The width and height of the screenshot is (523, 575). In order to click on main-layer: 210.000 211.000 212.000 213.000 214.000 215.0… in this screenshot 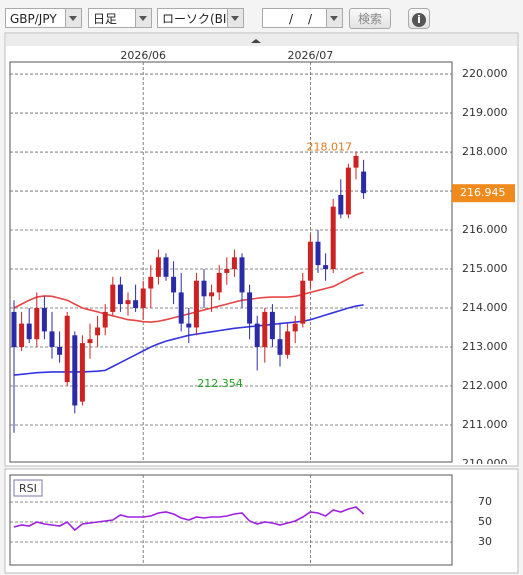, I will do `click(485, 268)`.